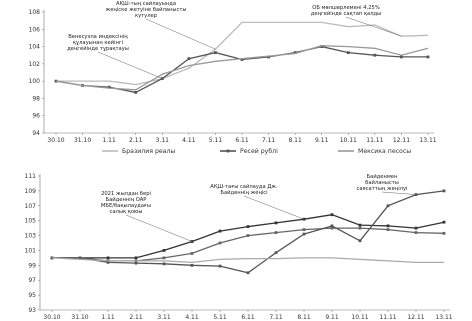 Image resolution: width=472 pixels, height=321 pixels. What do you see at coordinates (32, 295) in the screenshot?
I see `y-tick-label: 95` at bounding box center [32, 295].